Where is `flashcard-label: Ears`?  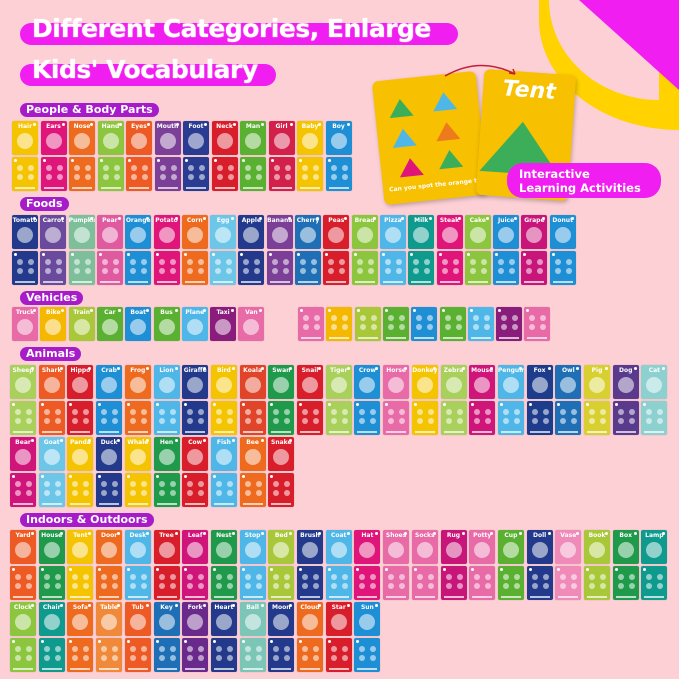 flashcard-label: Ears is located at coordinates (53, 126).